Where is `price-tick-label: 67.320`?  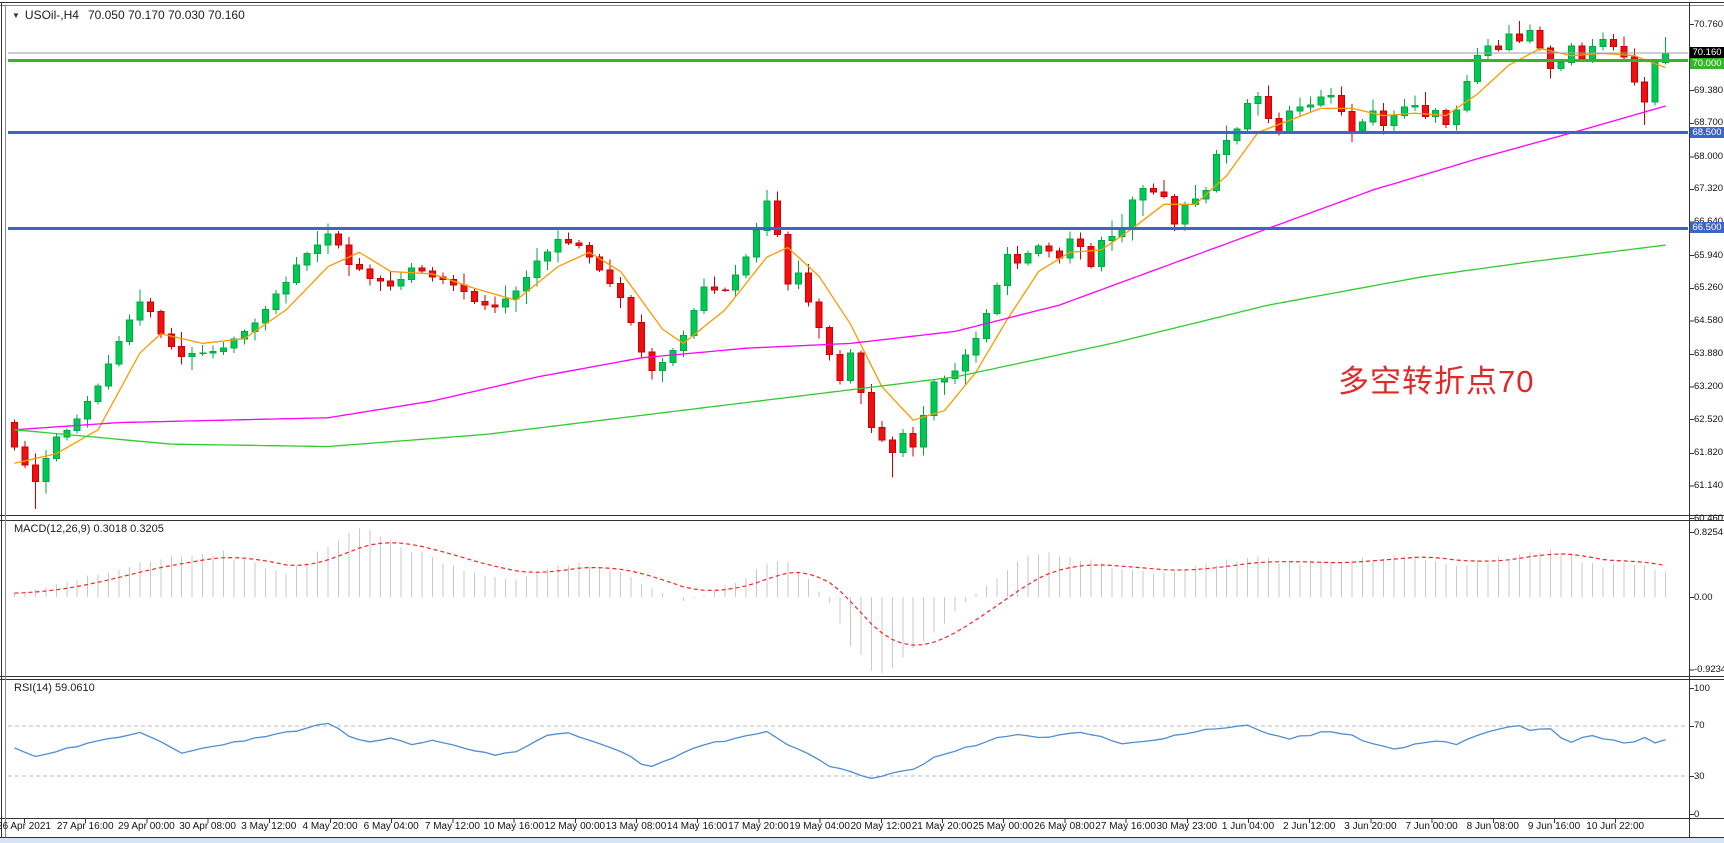
price-tick-label: 67.320 is located at coordinates (1709, 189).